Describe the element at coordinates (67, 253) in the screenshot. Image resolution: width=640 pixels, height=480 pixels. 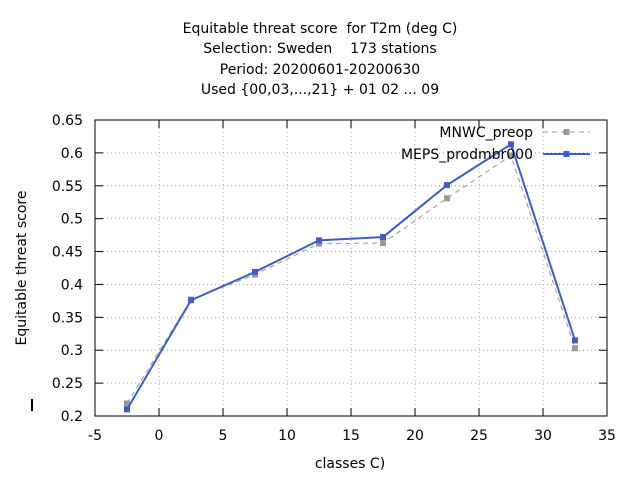
I see `y-tick-label: 0.45` at that location.